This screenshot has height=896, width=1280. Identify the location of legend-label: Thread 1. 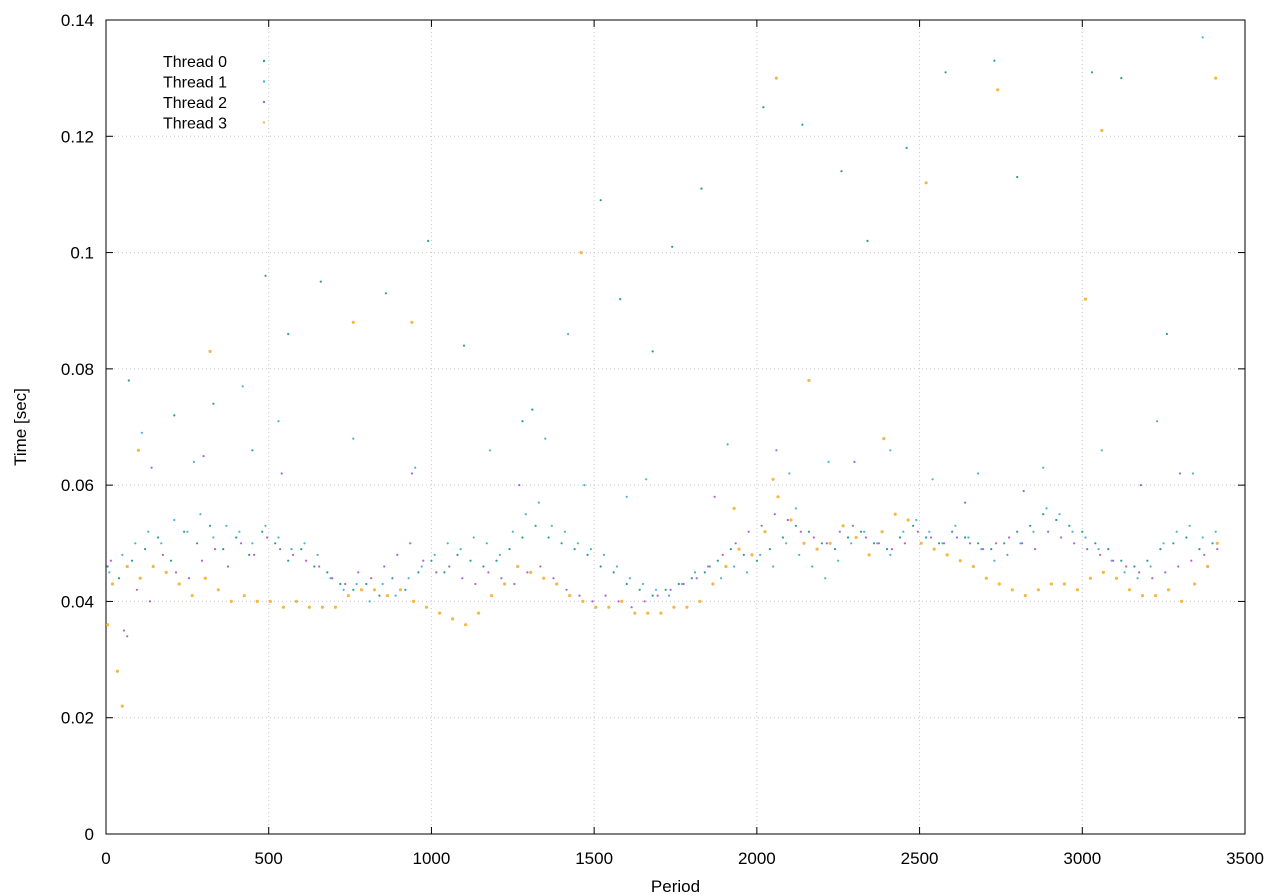
(195, 83).